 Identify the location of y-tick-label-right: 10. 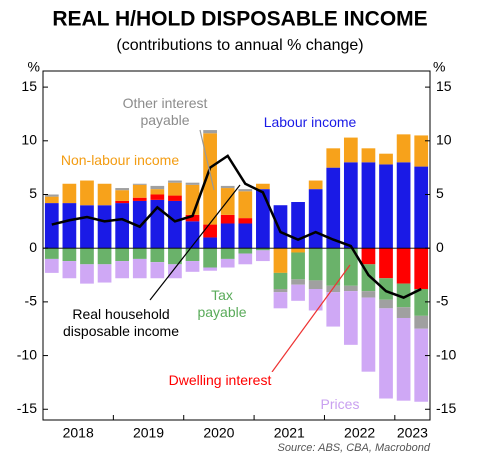
(444, 140).